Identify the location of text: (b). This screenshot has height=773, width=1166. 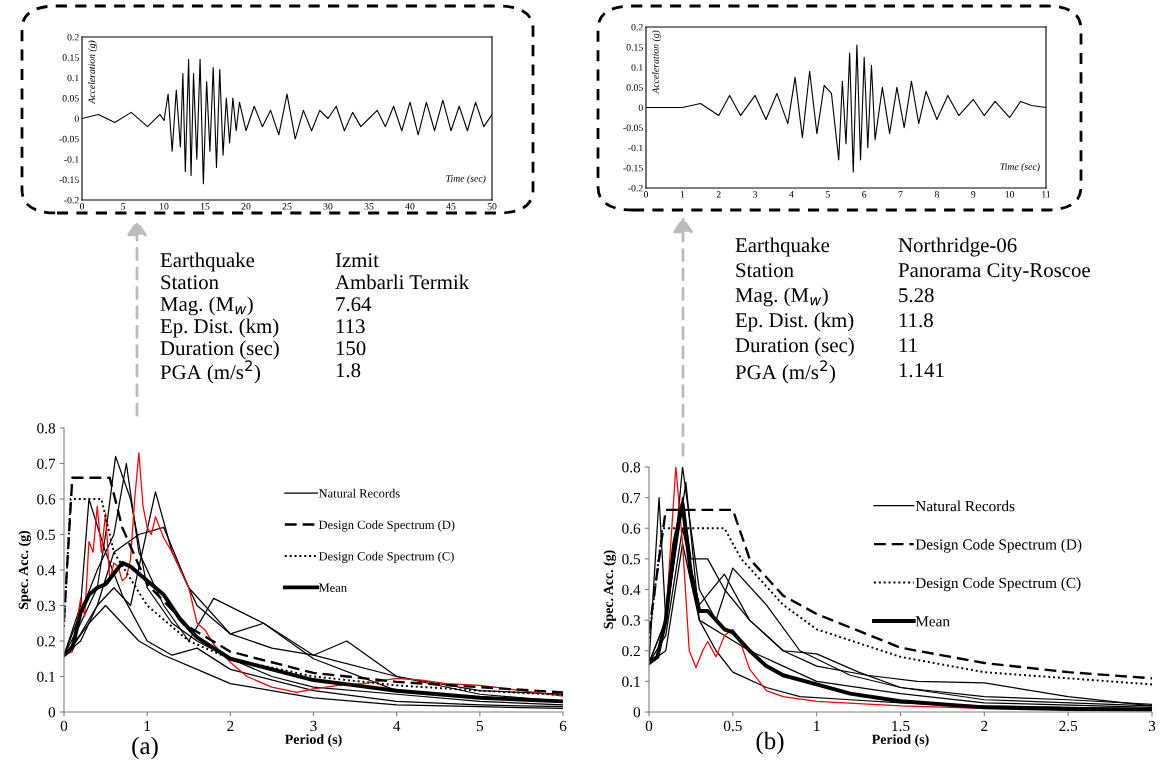
(770, 743).